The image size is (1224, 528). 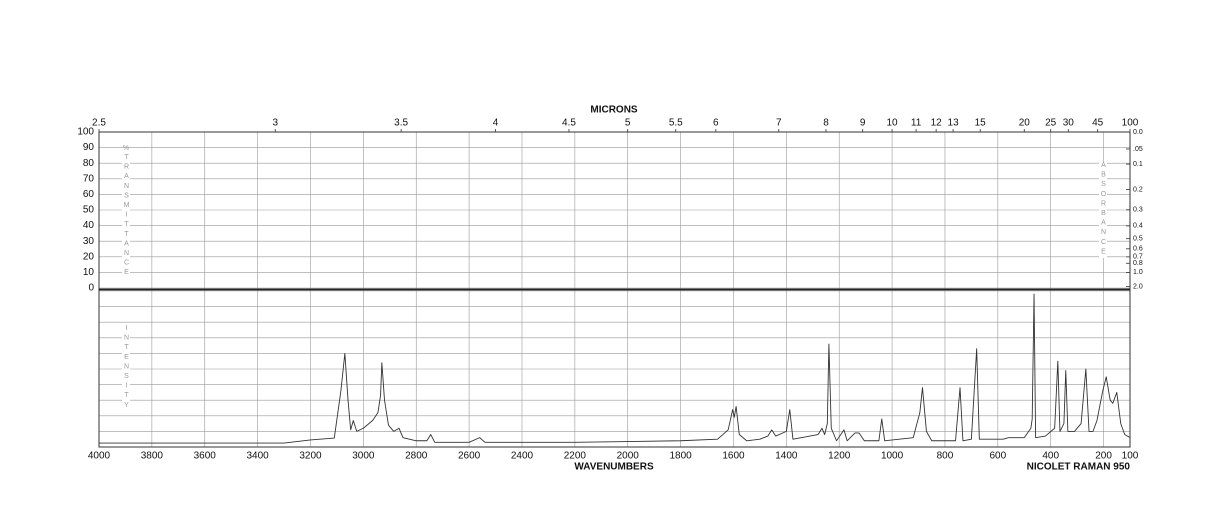 I want to click on x2-tick-label: 30, so click(x=1069, y=123).